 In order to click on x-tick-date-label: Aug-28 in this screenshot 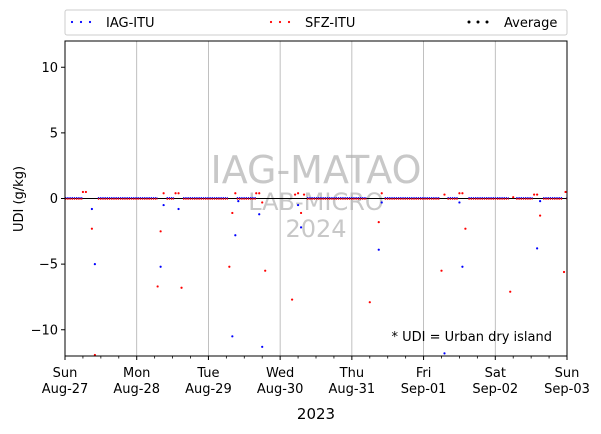, I will do `click(136, 389)`.